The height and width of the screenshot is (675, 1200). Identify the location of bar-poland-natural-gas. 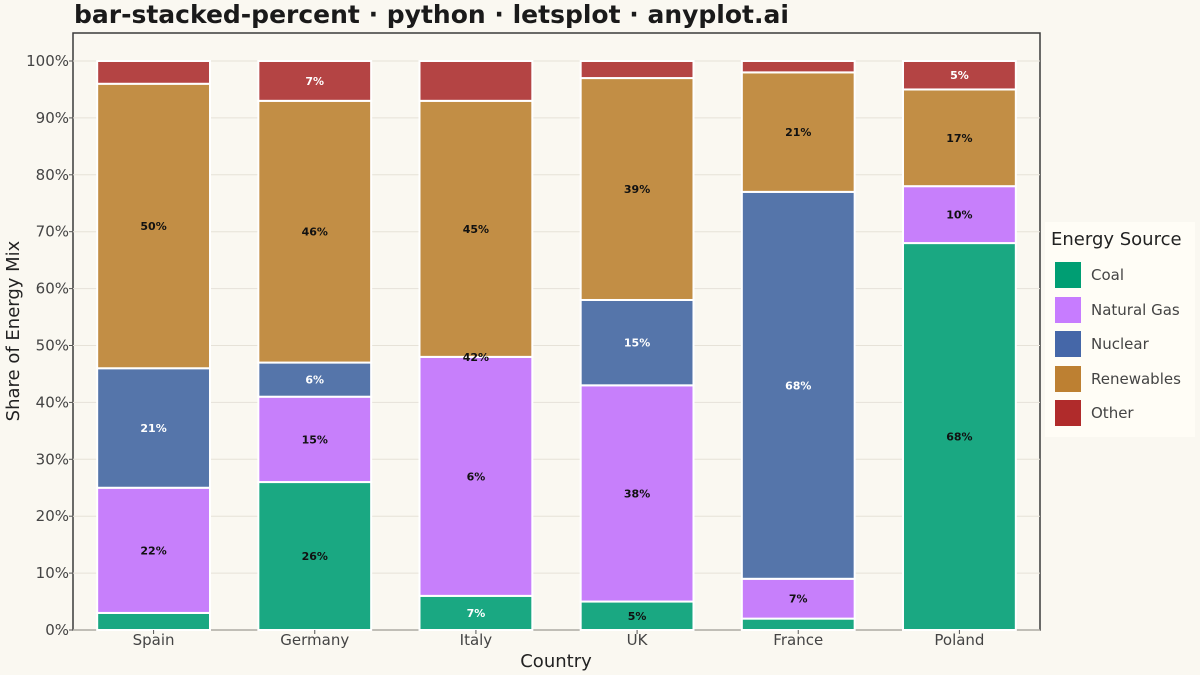
(959, 215).